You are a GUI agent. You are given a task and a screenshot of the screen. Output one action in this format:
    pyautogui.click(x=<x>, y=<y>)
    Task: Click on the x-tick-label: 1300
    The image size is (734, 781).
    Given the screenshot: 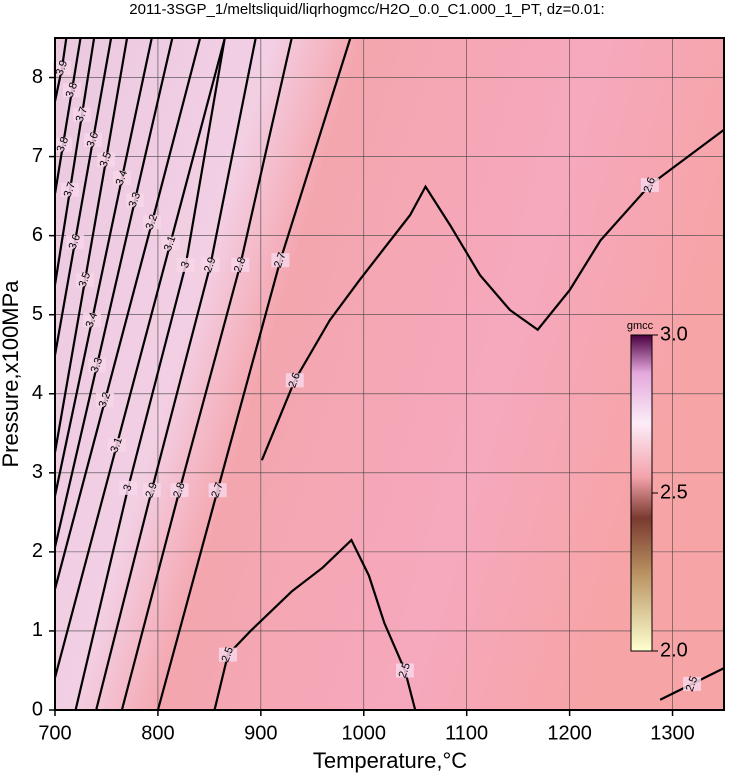 What is the action you would take?
    pyautogui.click(x=672, y=733)
    